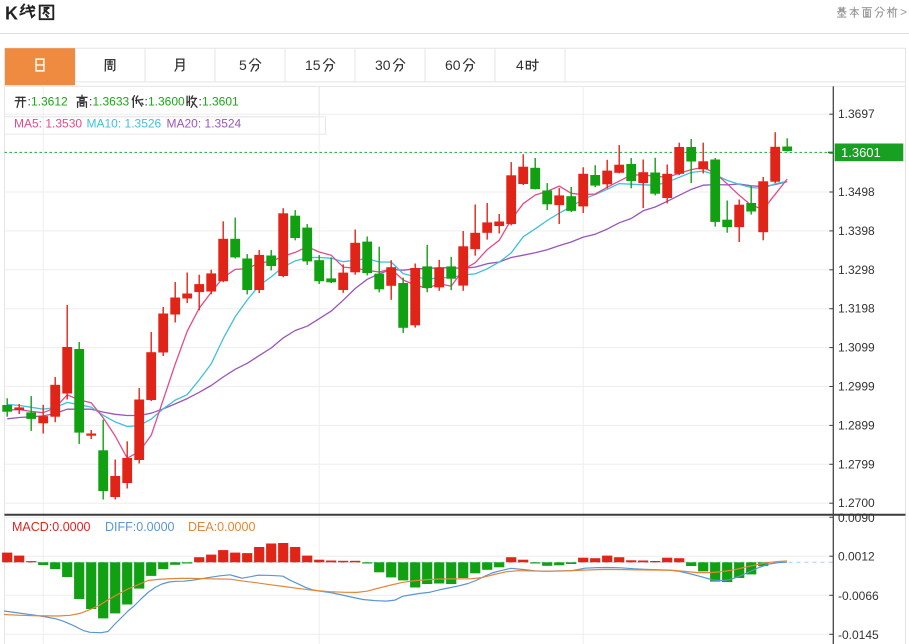 Image resolution: width=909 pixels, height=644 pixels. What do you see at coordinates (856, 270) in the screenshot?
I see `svg-text: 1.3298` at bounding box center [856, 270].